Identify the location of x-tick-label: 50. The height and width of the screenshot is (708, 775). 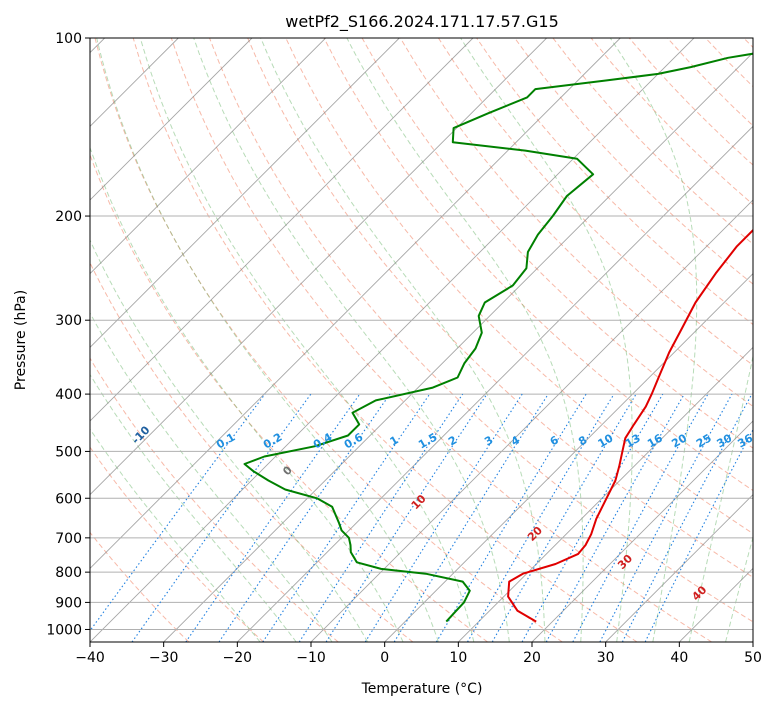
(753, 658).